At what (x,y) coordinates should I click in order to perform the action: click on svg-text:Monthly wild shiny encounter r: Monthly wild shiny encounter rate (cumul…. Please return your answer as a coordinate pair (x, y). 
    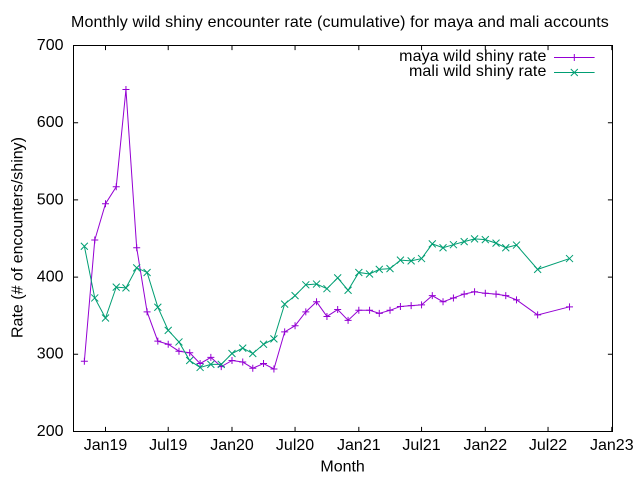
    Looking at the image, I should click on (340, 22).